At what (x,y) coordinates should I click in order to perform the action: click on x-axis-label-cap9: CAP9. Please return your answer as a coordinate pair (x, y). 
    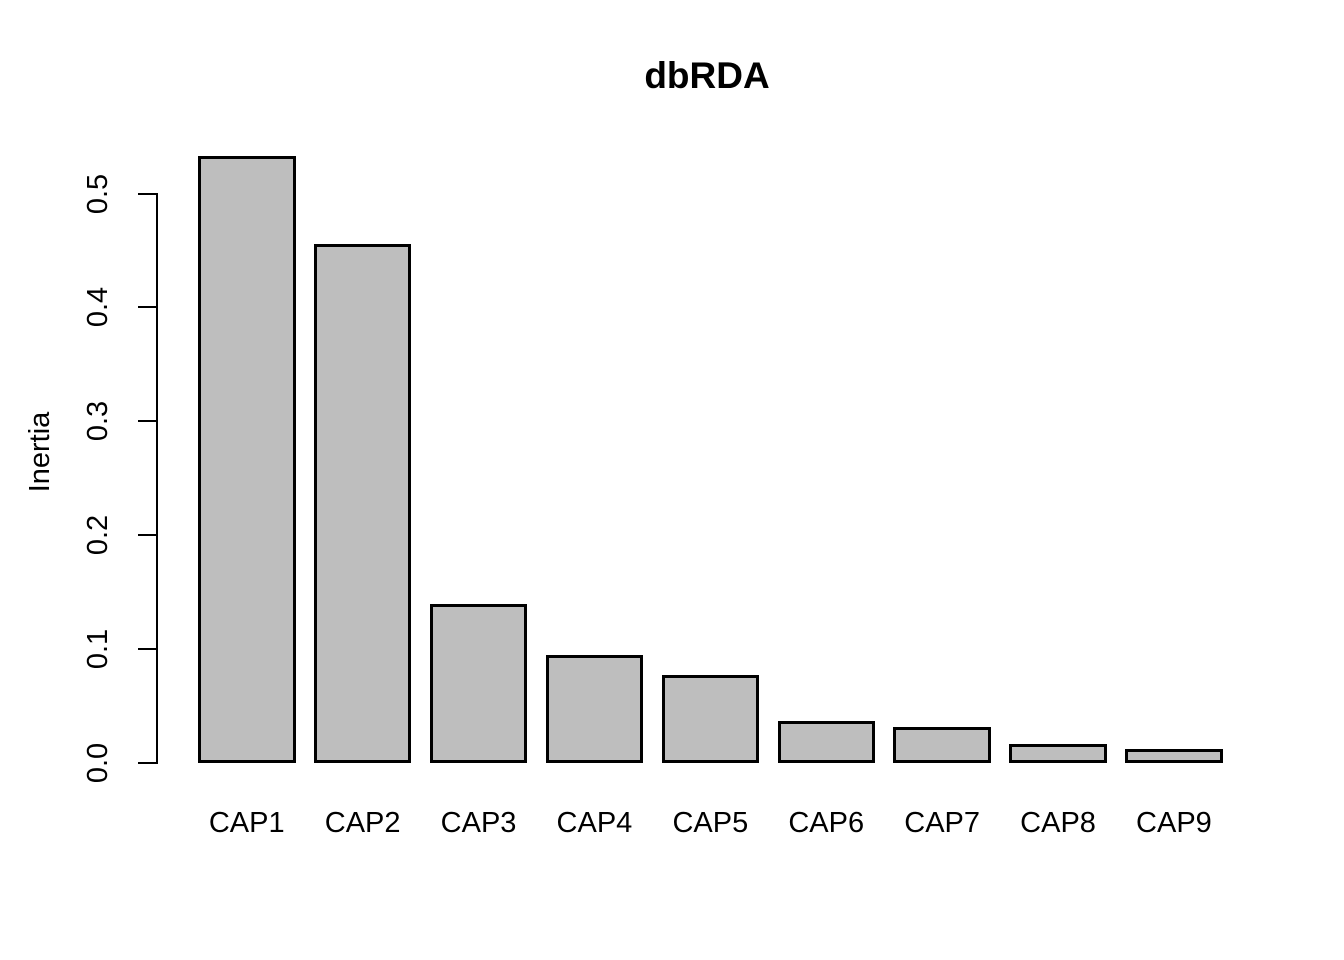
    Looking at the image, I should click on (1174, 823).